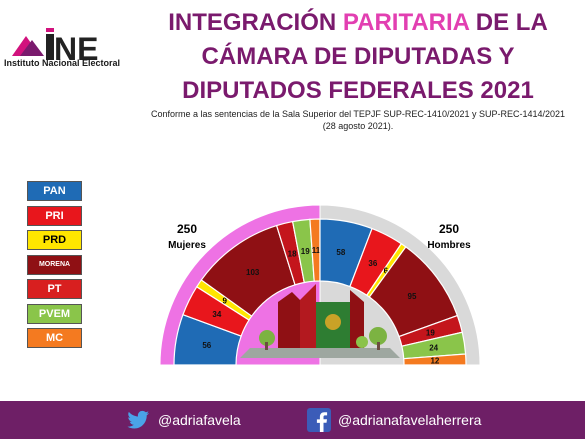 The image size is (585, 439). Describe the element at coordinates (412, 296) in the screenshot. I see `data-label: 95` at that location.